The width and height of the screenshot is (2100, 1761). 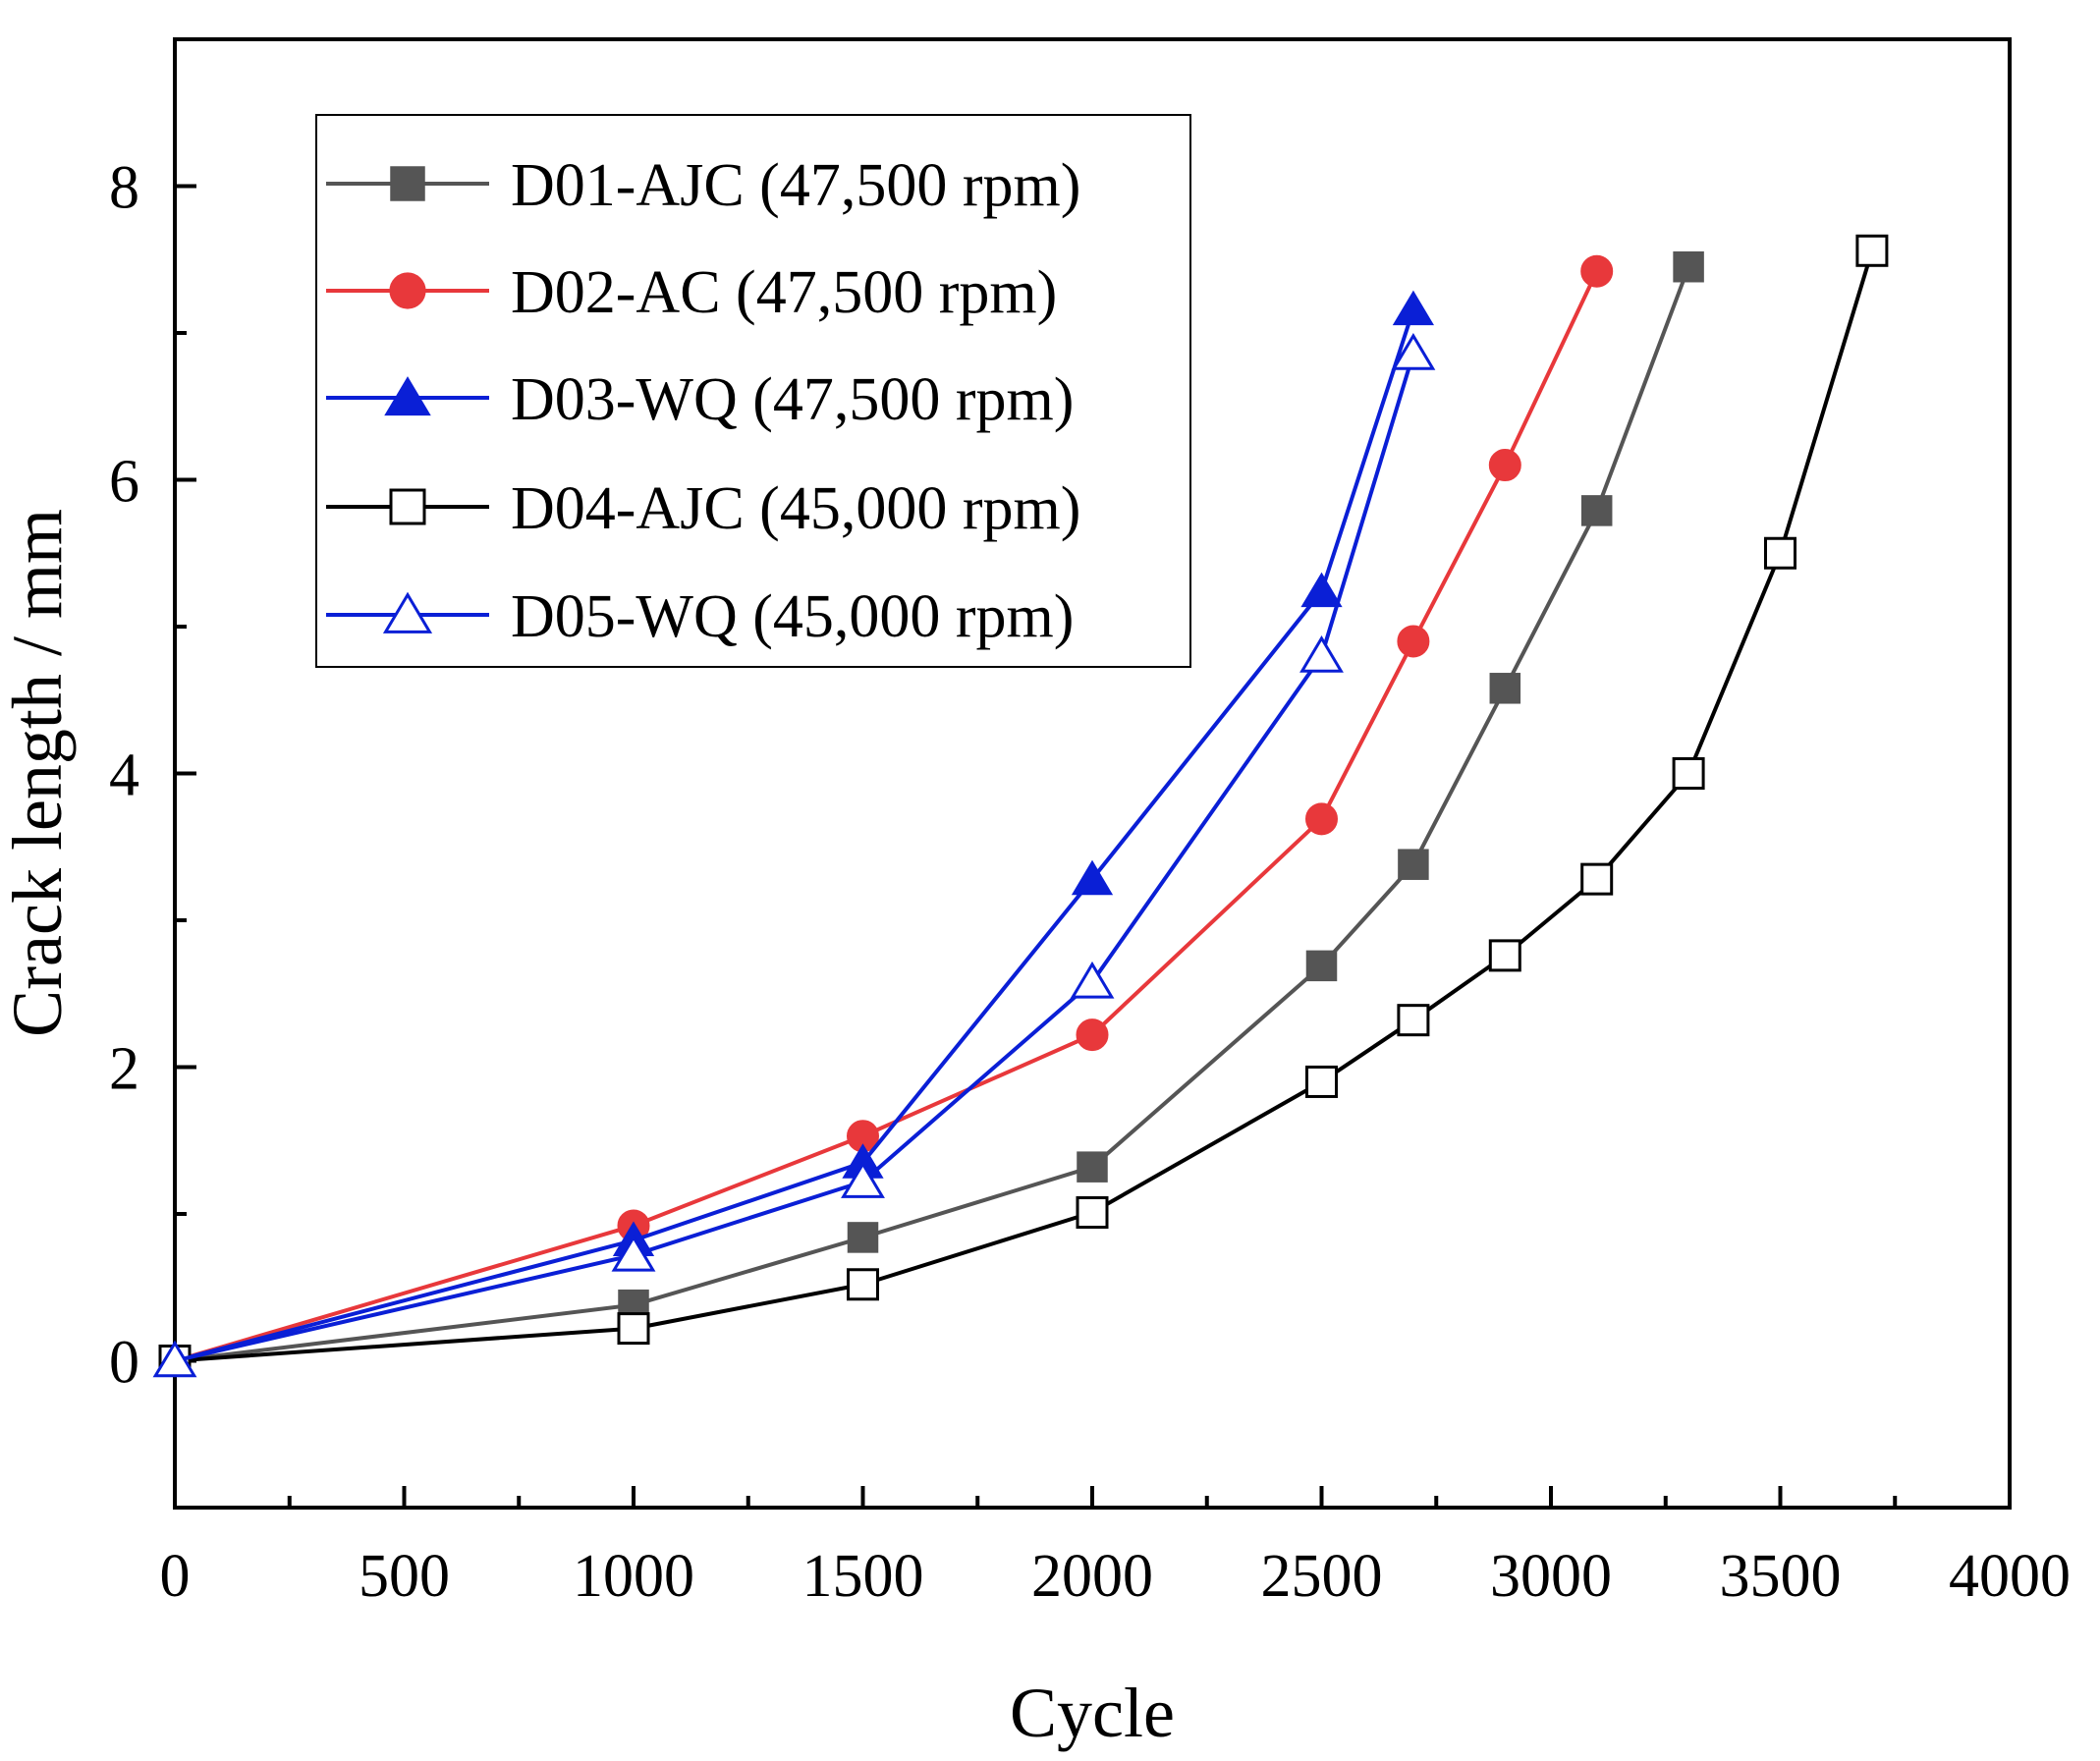 I want to click on legend-label: D02-AC (47,500 rpm), so click(x=784, y=292).